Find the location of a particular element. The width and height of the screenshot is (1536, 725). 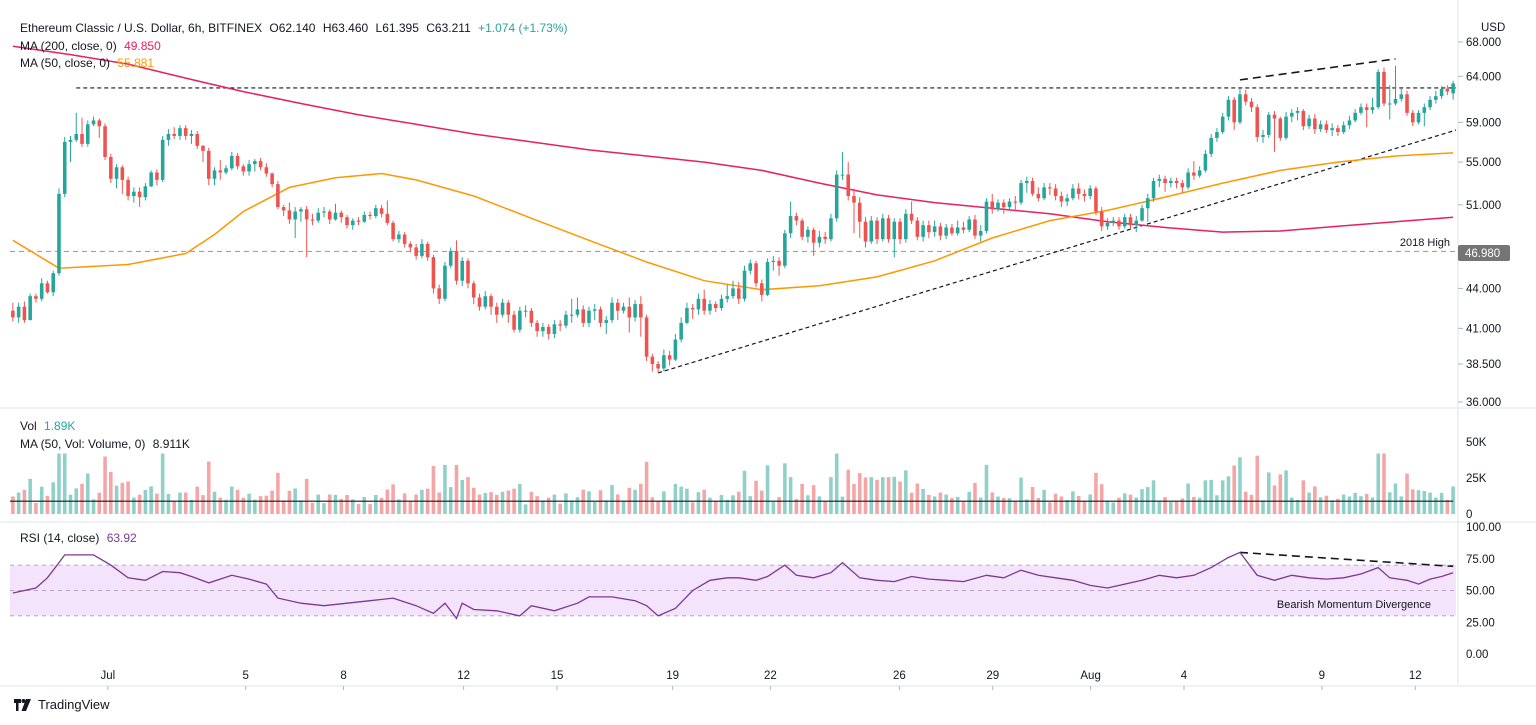

high-value: H63.460 is located at coordinates (345, 28).